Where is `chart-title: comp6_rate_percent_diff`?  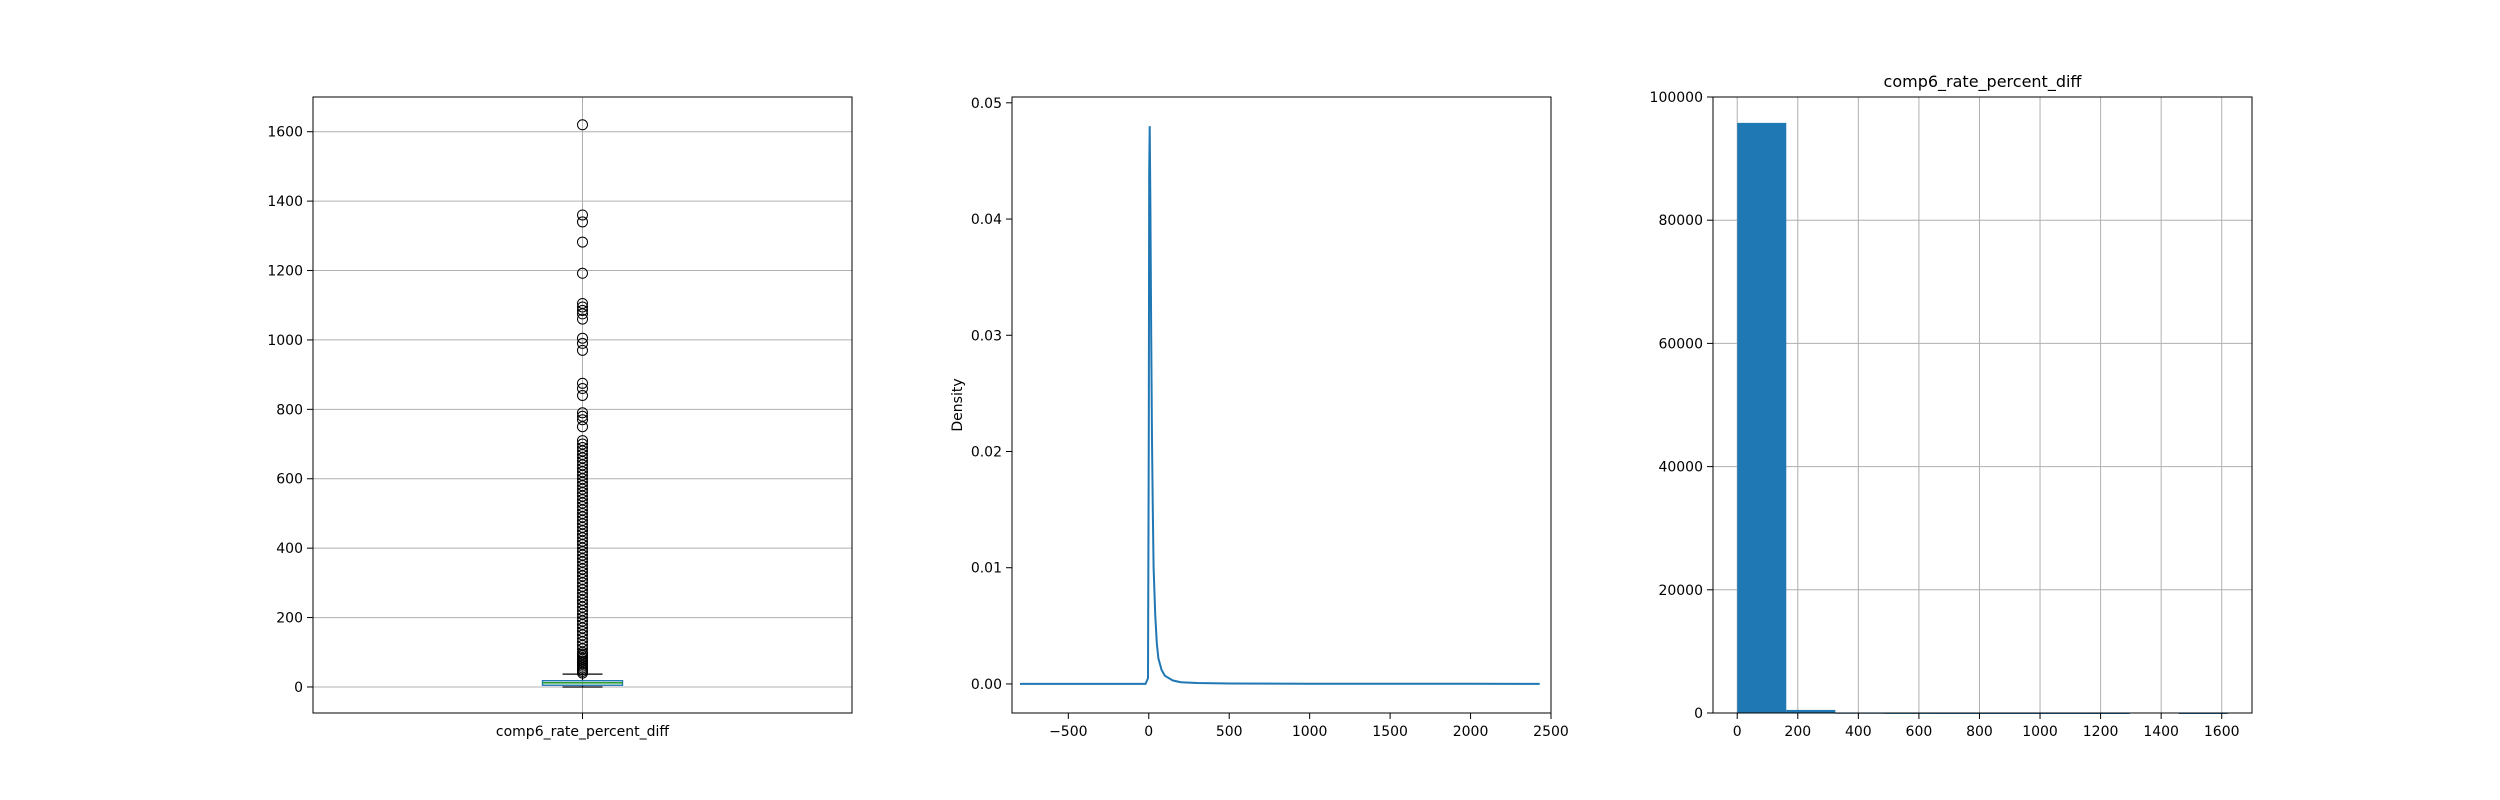 chart-title: comp6_rate_percent_diff is located at coordinates (1983, 82).